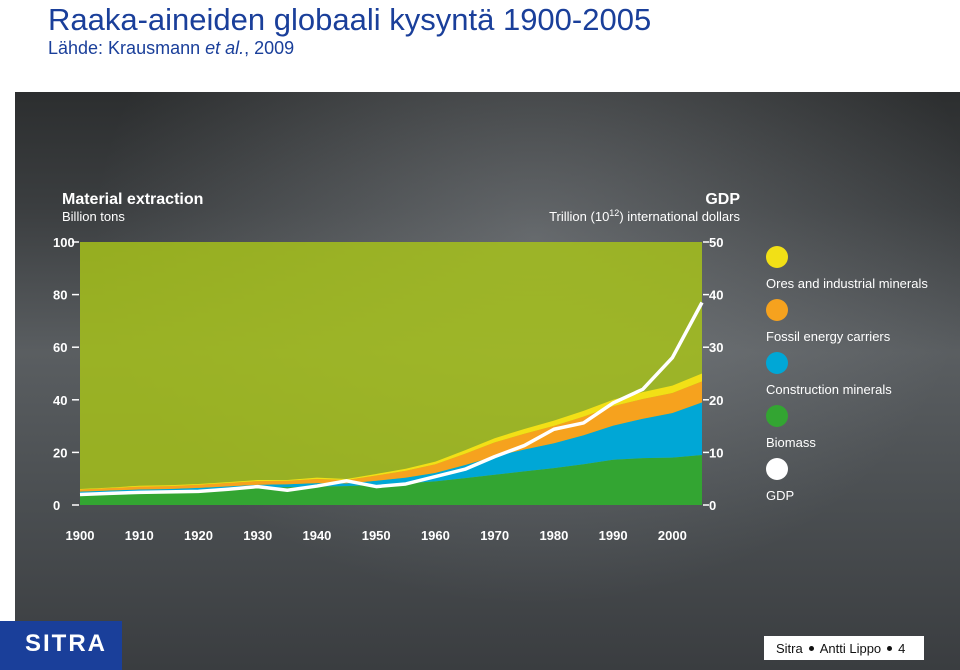 This screenshot has height=670, width=960. I want to click on left-axis-unit: Billion tons, so click(93, 216).